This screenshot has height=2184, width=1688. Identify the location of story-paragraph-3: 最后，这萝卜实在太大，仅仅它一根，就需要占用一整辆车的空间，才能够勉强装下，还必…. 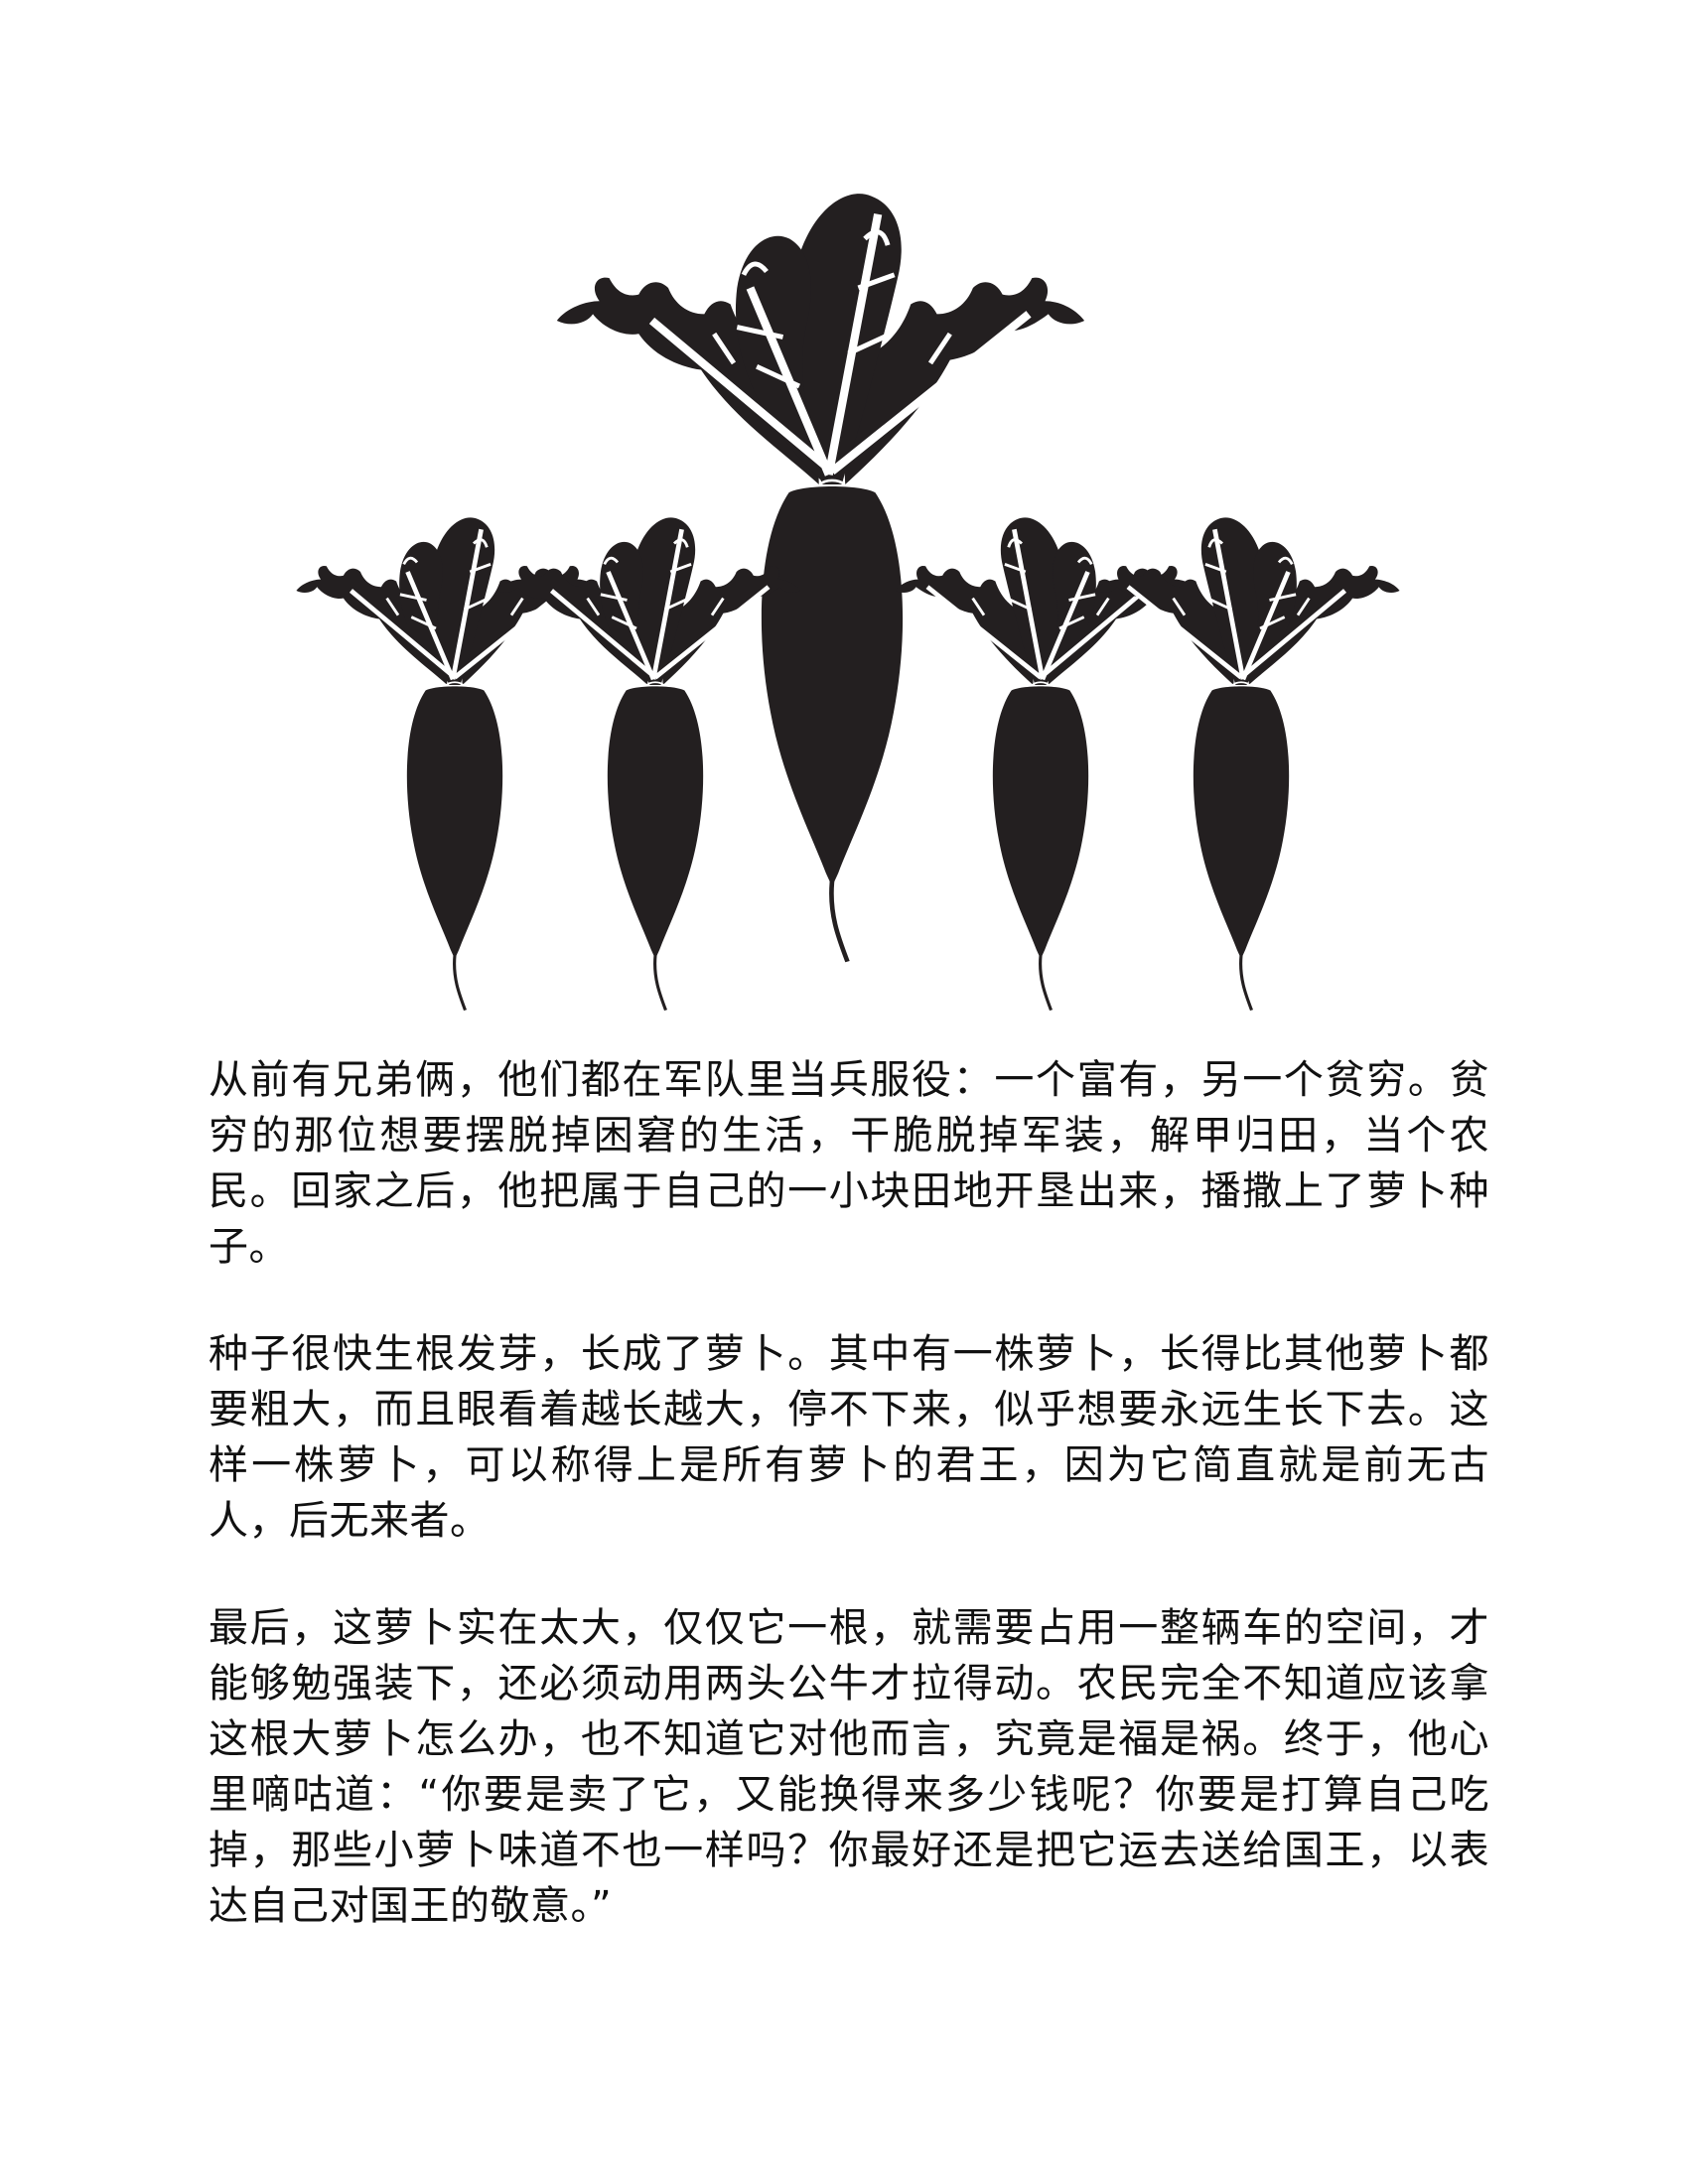
(849, 1767).